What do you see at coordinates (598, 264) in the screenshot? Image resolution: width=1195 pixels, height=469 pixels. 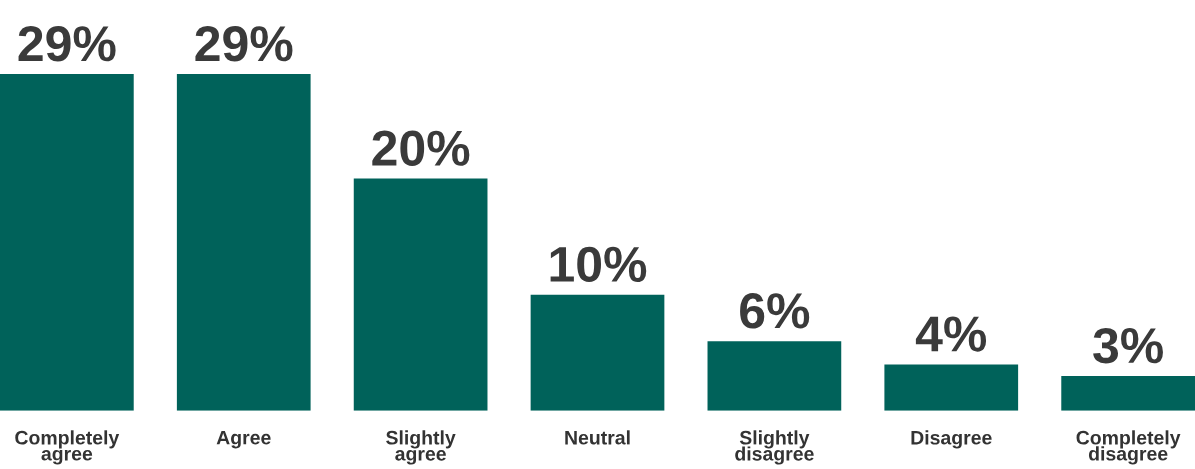 I see `data-label: 10%` at bounding box center [598, 264].